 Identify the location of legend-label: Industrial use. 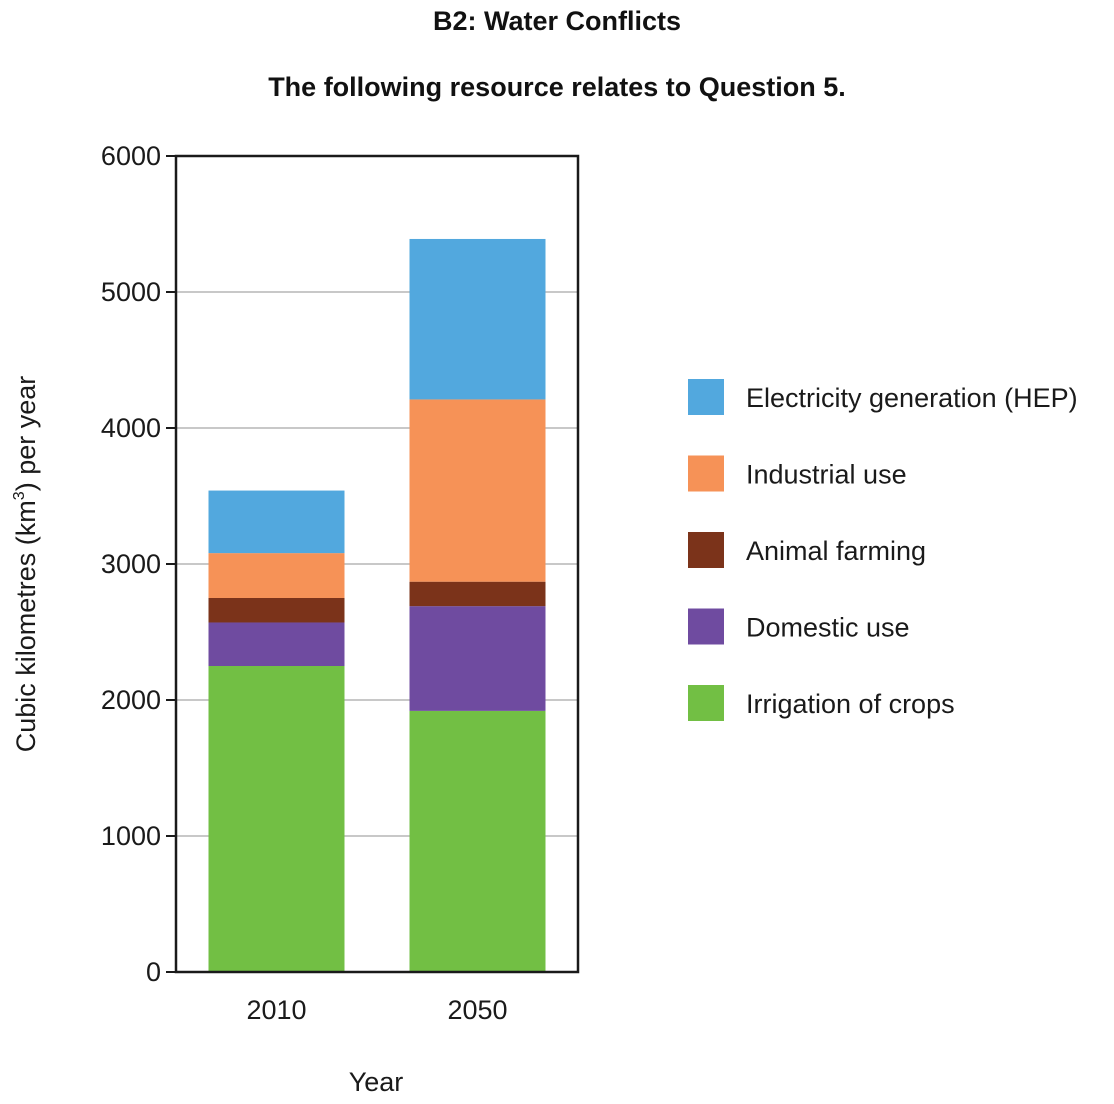
(826, 475).